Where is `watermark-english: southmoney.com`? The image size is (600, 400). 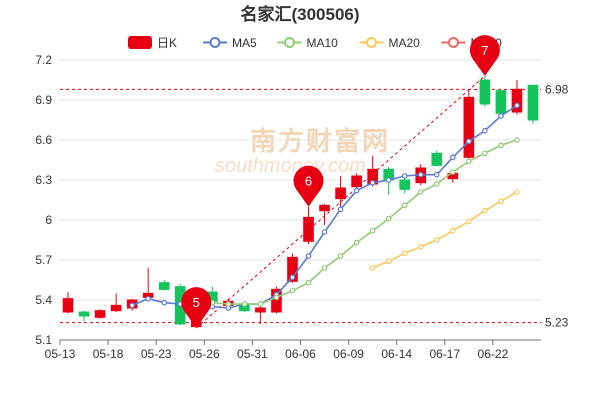
watermark-english: southmoney.com is located at coordinates (290, 166).